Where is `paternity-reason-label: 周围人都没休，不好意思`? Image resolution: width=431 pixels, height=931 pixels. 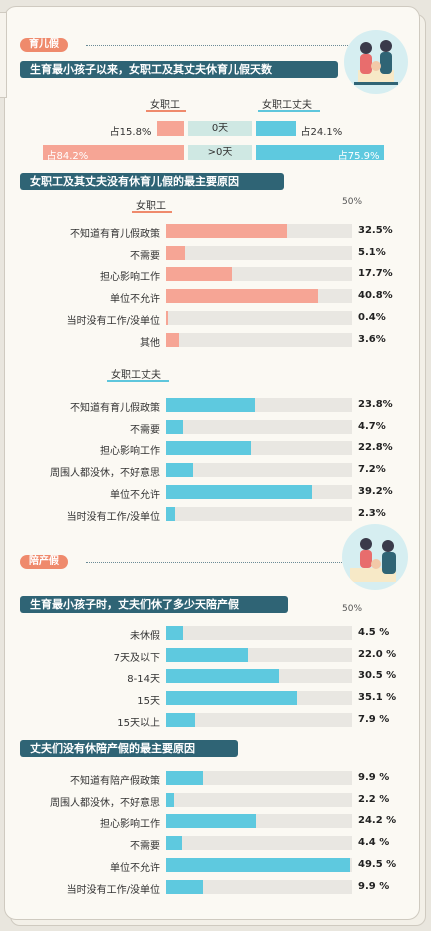
paternity-reason-label: 周围人都没休，不好意思 is located at coordinates (105, 803).